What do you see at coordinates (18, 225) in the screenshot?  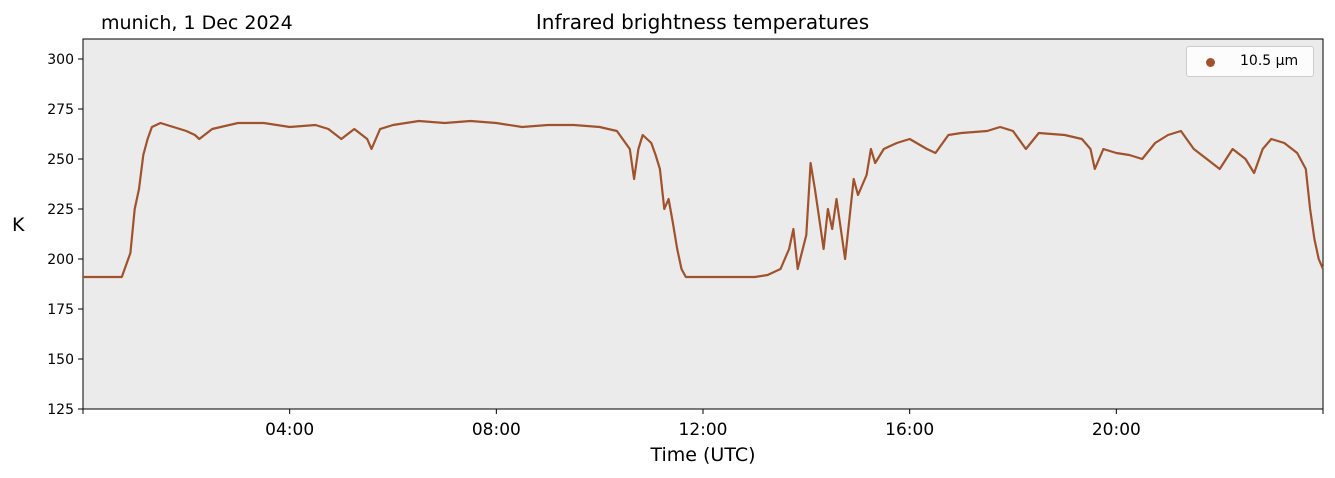 I see `y-axis-label: K` at bounding box center [18, 225].